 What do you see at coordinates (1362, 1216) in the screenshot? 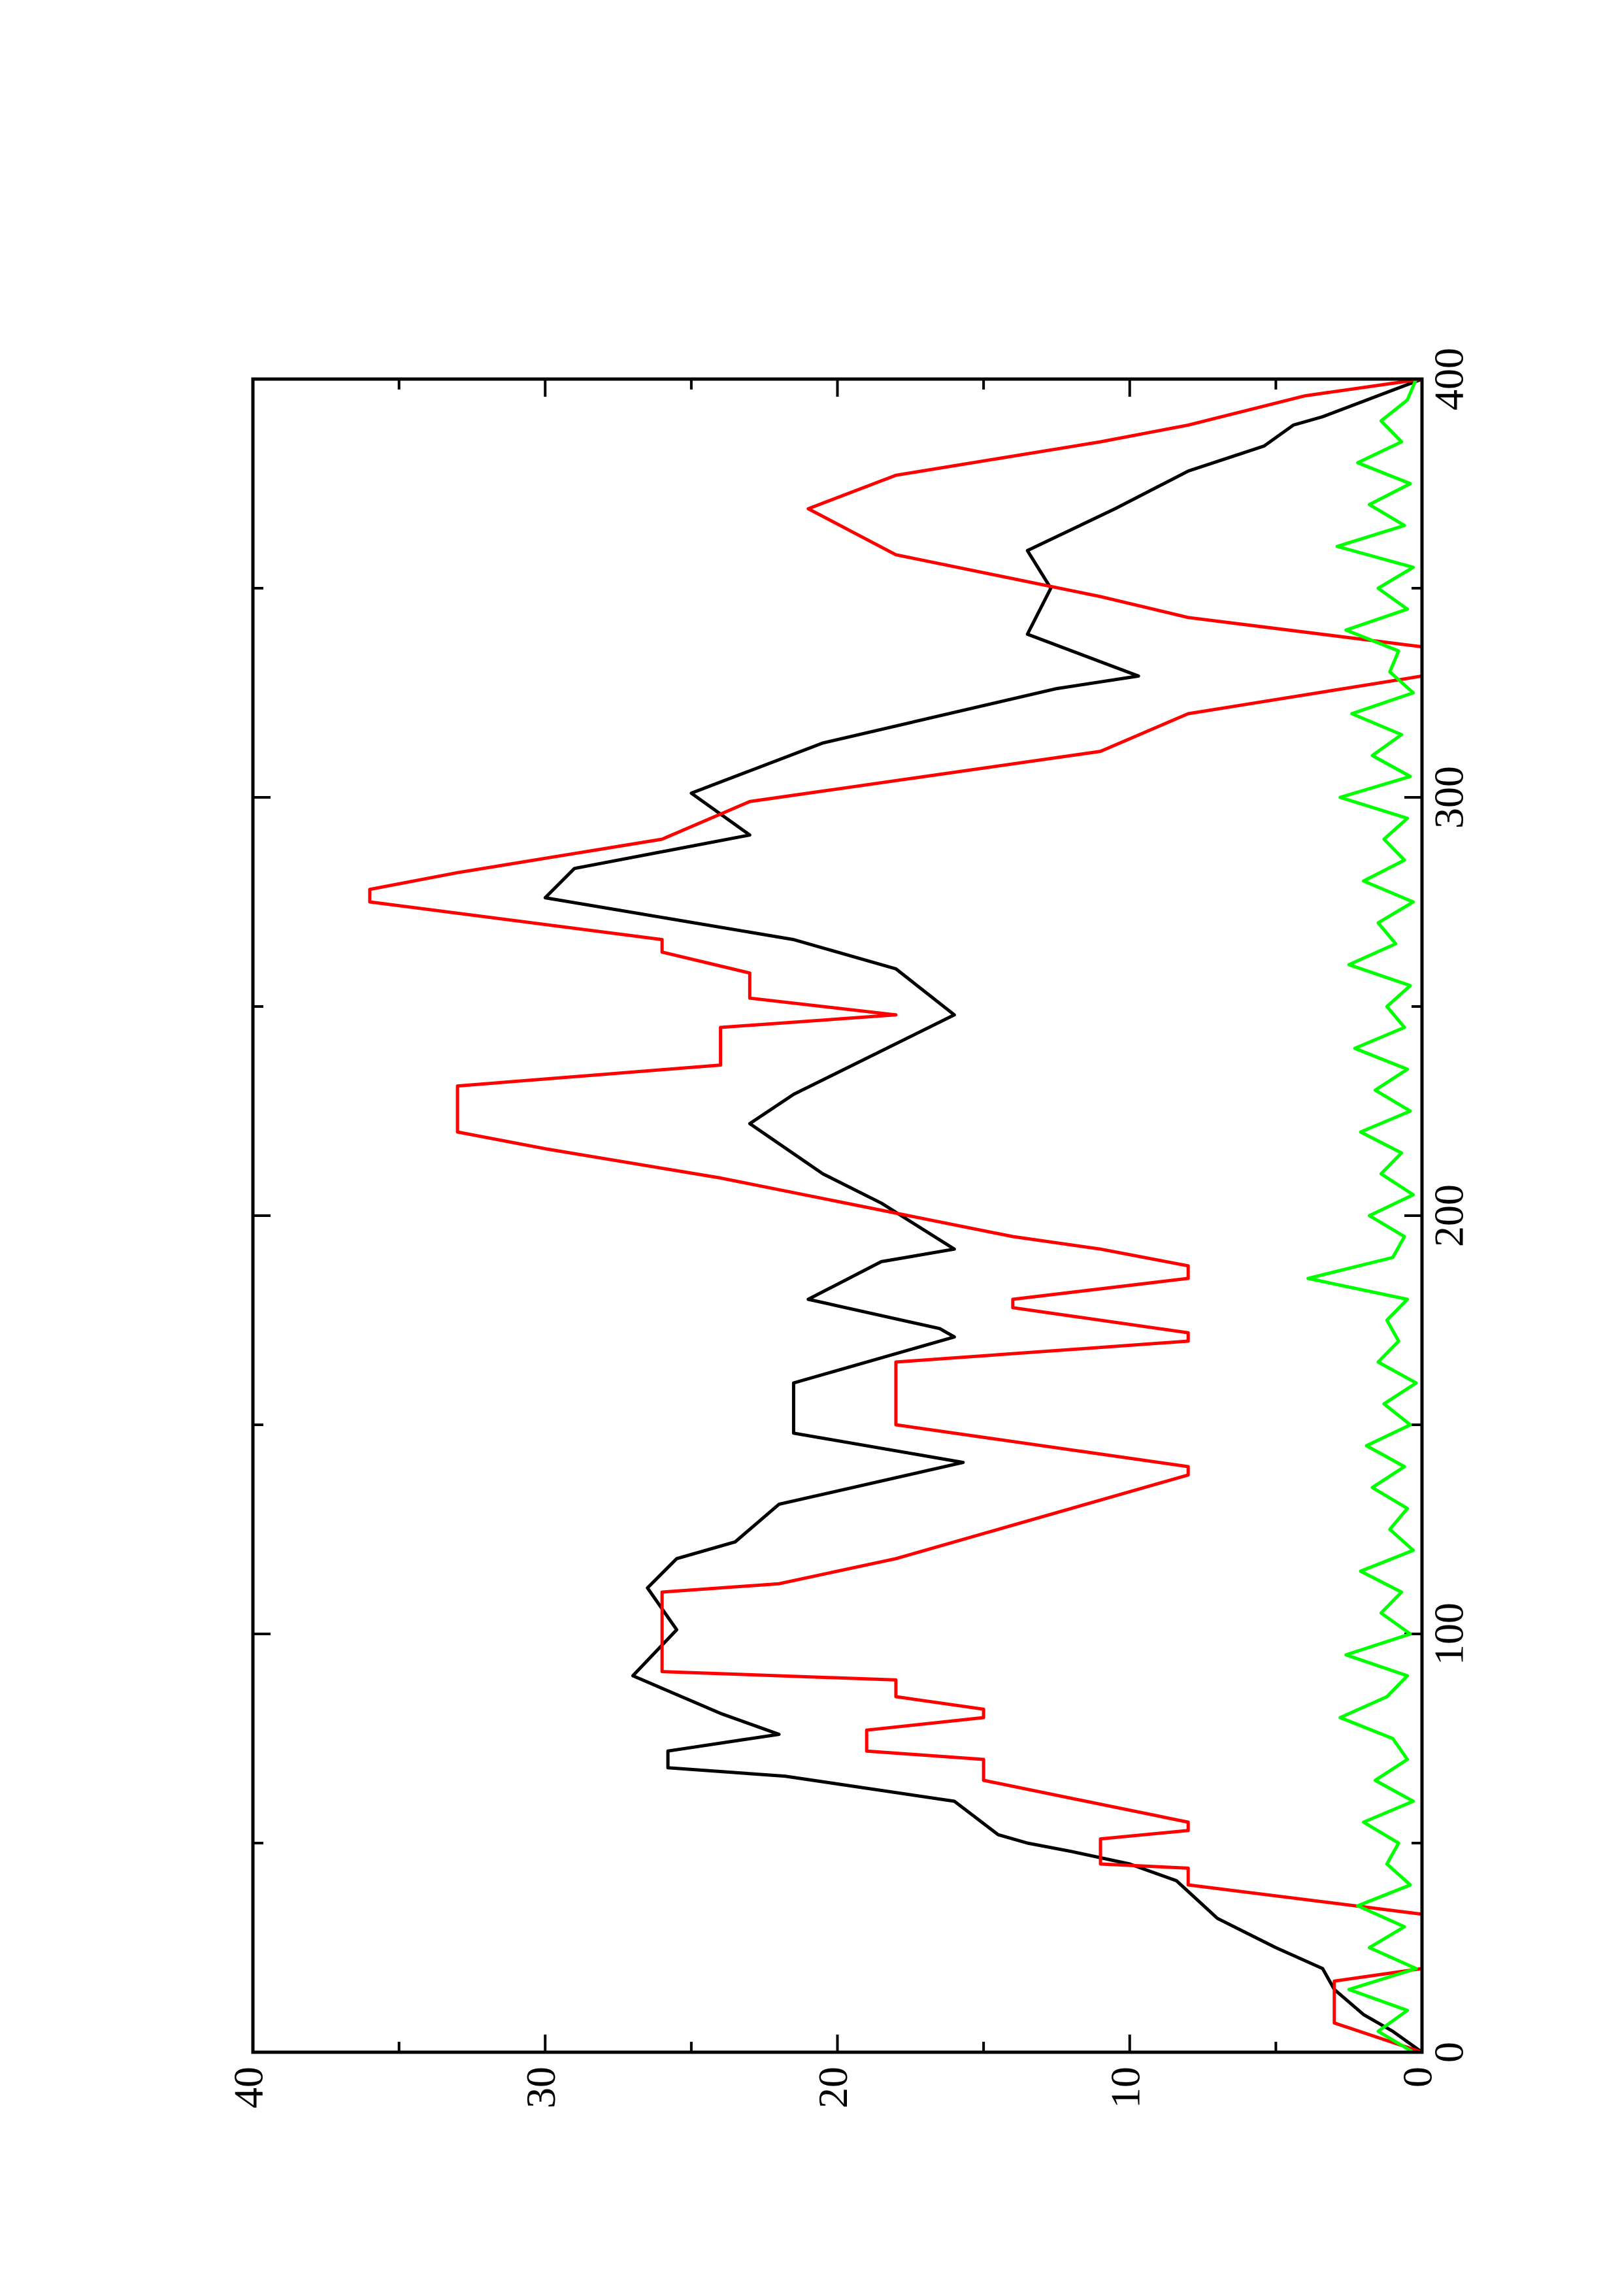
I see `series-line` at bounding box center [1362, 1216].